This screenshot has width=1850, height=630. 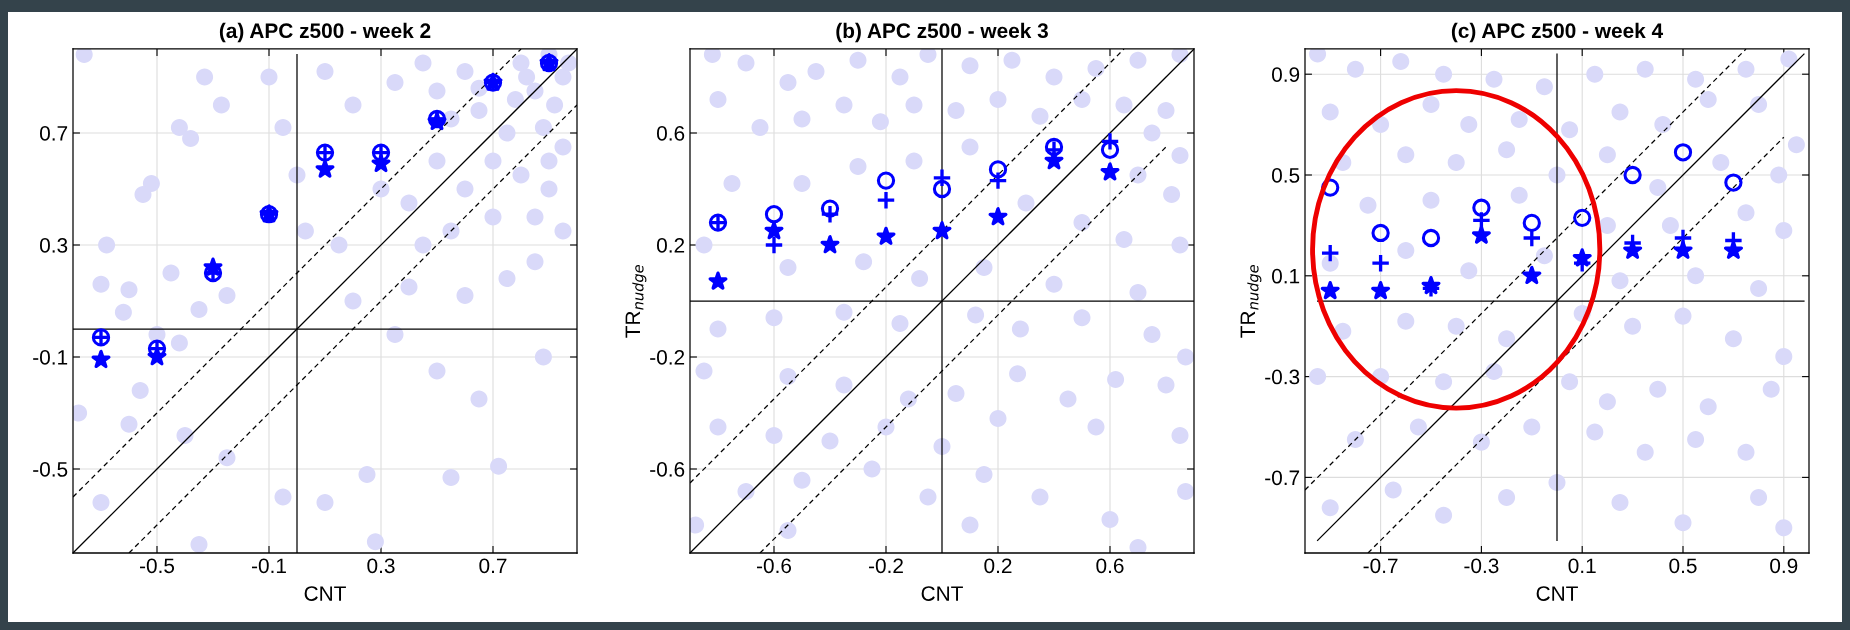 What do you see at coordinates (885, 566) in the screenshot?
I see `x-tick-label: -0.2` at bounding box center [885, 566].